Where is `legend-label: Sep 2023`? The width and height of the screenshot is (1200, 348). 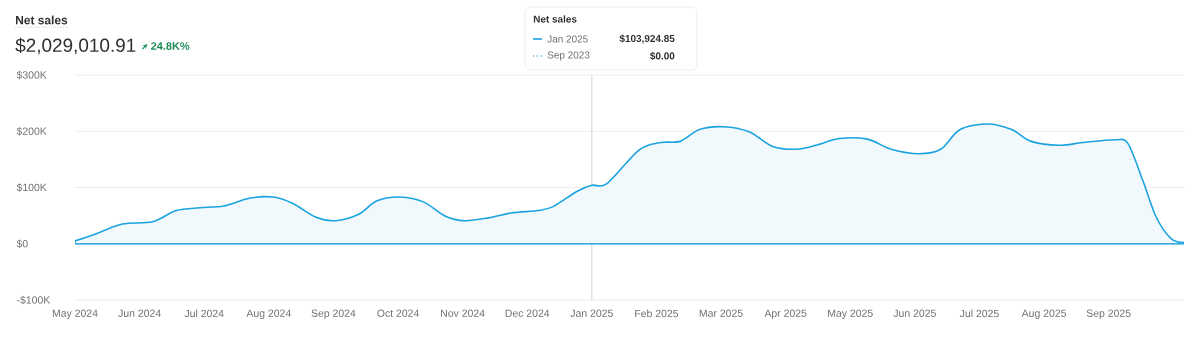
legend-label: Sep 2023 is located at coordinates (568, 56).